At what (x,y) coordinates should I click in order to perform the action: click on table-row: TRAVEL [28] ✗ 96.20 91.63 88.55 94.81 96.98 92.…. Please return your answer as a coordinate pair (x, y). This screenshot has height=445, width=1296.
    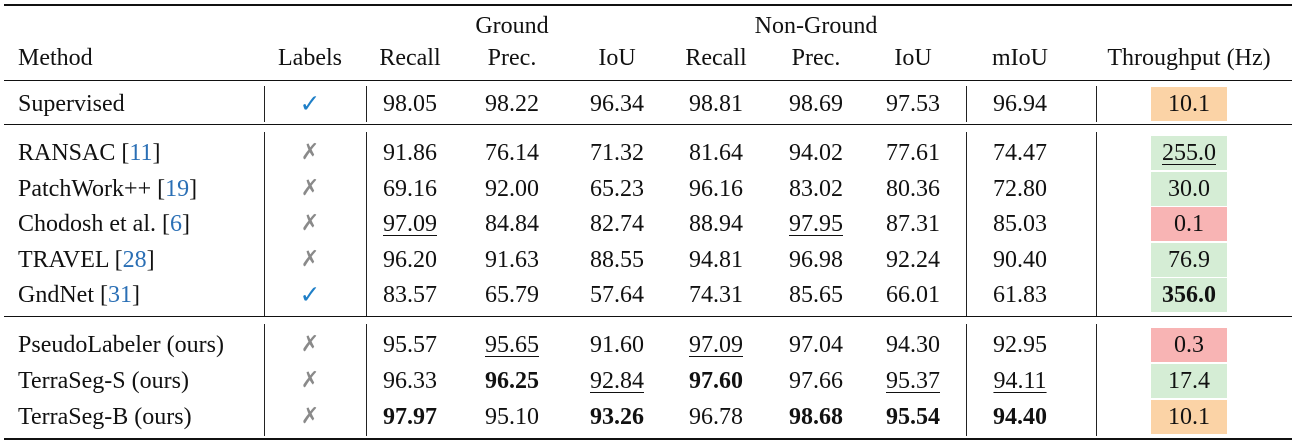
    Looking at the image, I should click on (648, 259).